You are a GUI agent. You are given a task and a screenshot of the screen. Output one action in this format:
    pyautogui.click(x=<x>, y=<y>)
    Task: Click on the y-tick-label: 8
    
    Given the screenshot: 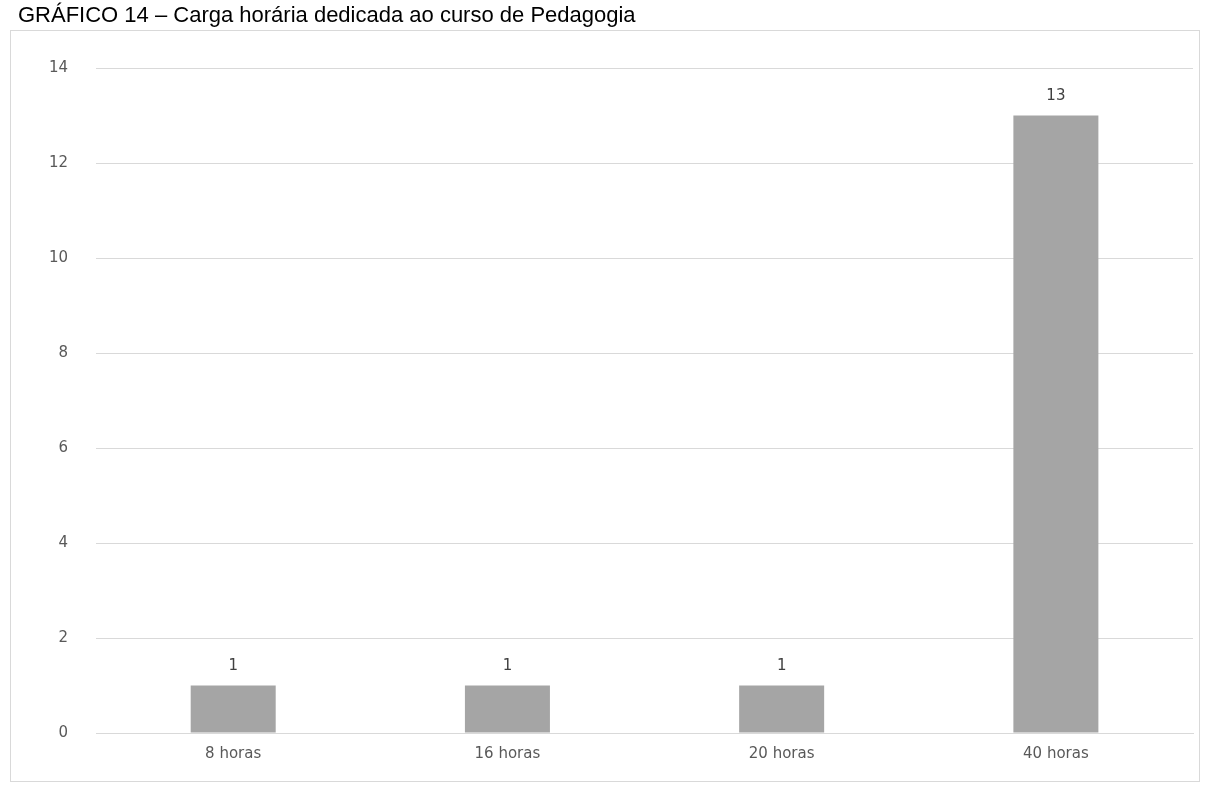 What is the action you would take?
    pyautogui.click(x=63, y=351)
    